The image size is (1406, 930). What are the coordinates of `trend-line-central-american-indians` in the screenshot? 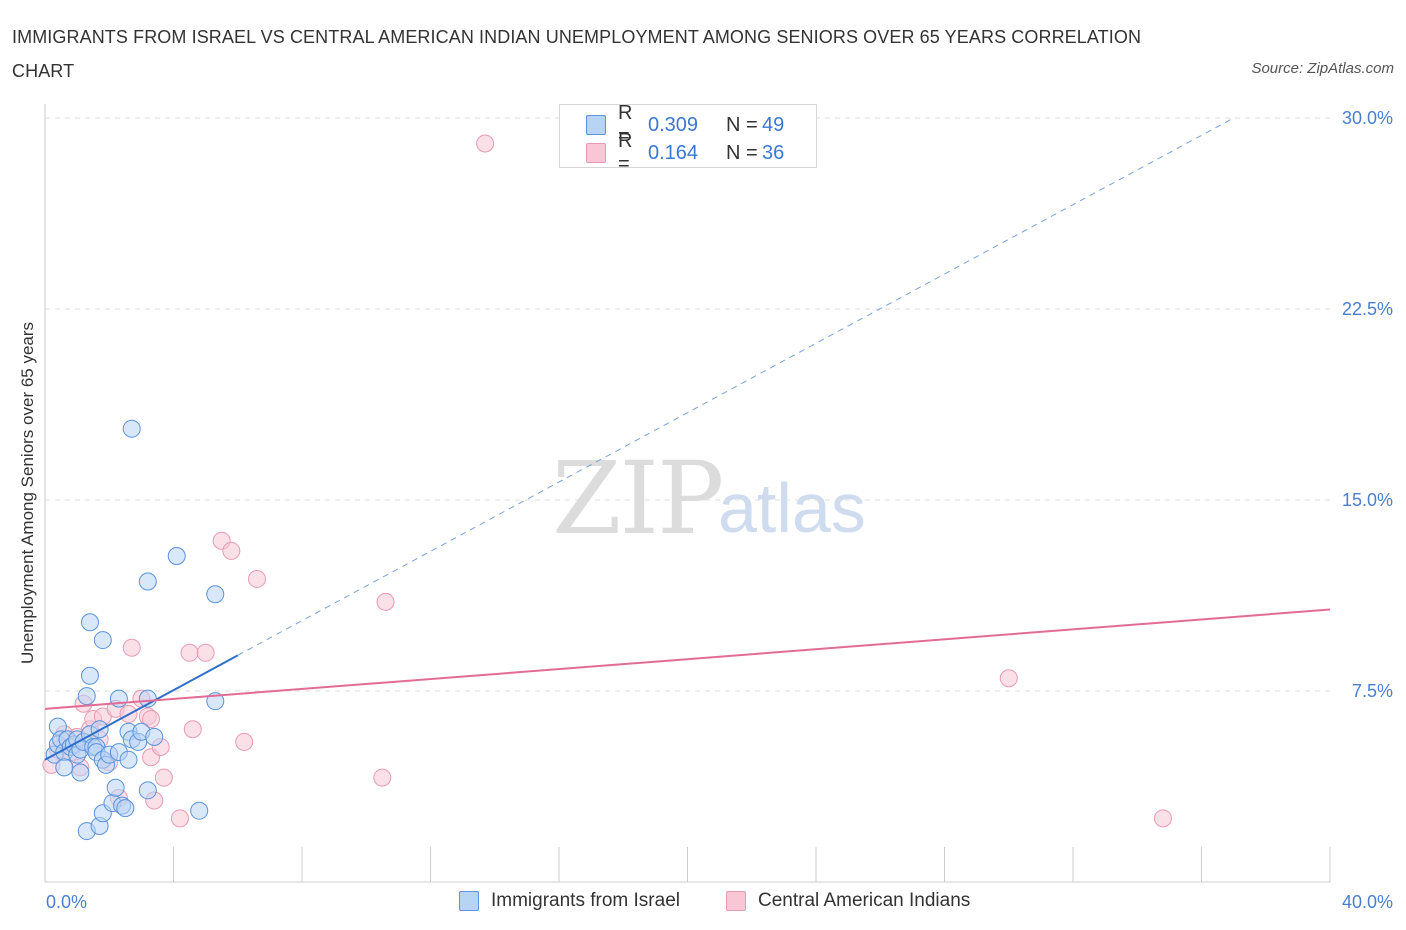 It's located at (687, 659).